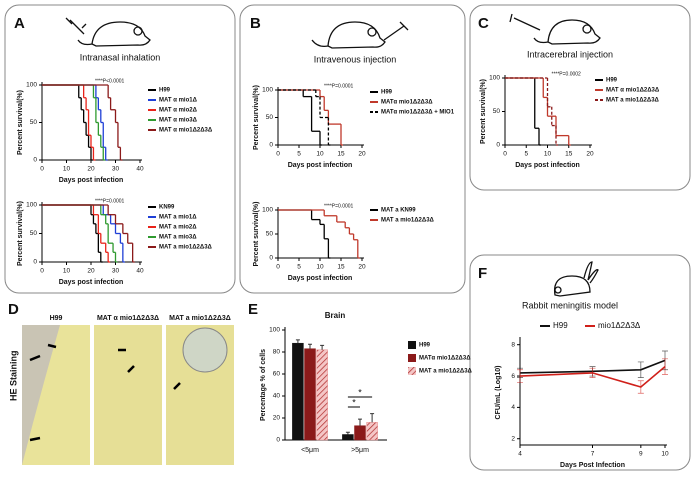 The height and width of the screenshot is (482, 696). What do you see at coordinates (178, 228) in the screenshot?
I see `legend-label: MAT a mio2Δ` at bounding box center [178, 228].